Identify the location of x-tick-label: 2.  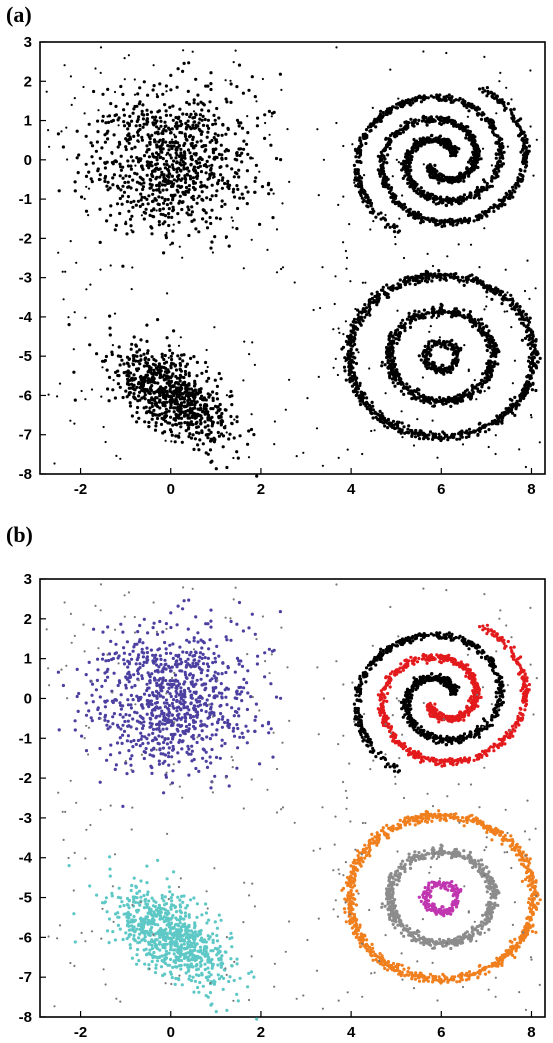
(261, 489).